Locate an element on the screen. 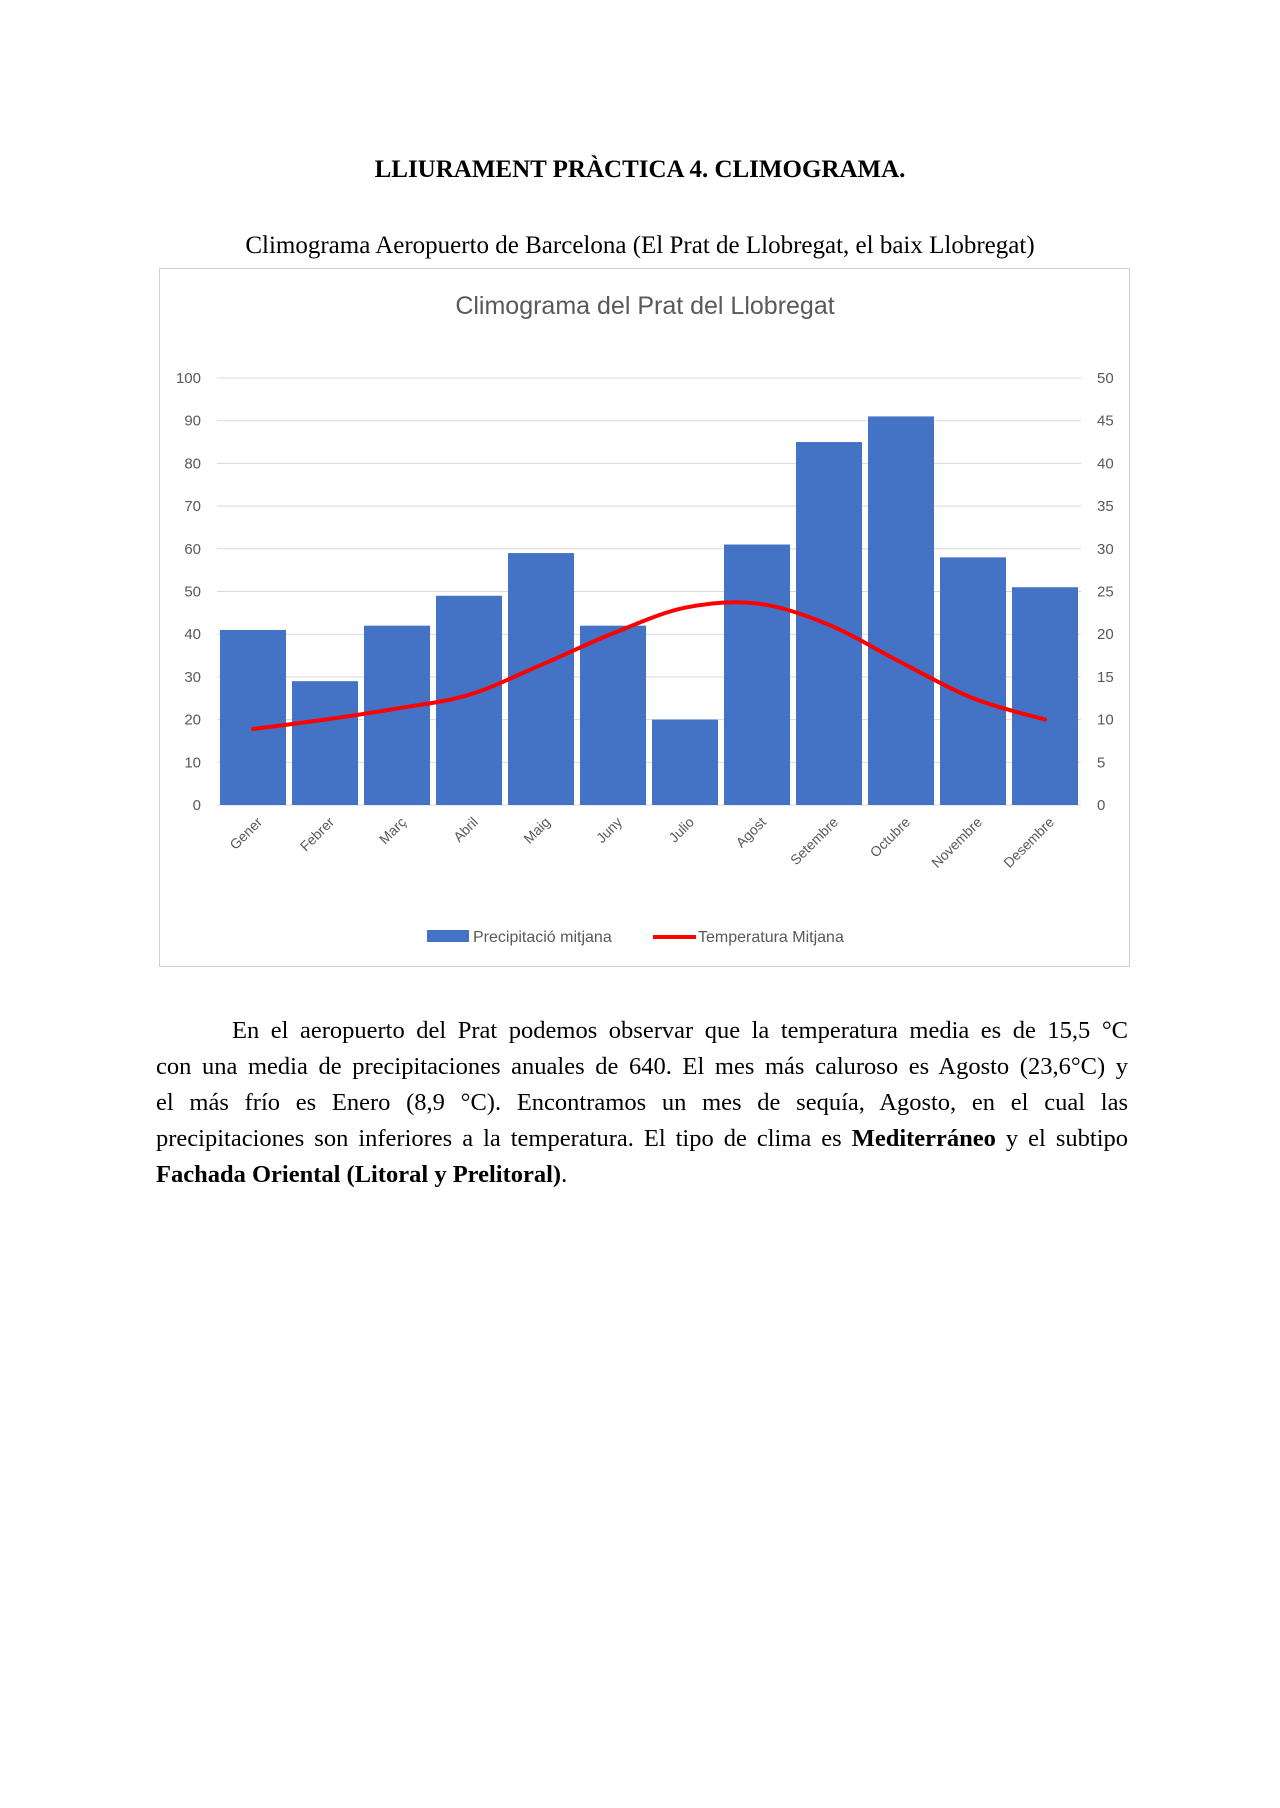 This screenshot has width=1280, height=1808. category-label: Gener is located at coordinates (245, 833).